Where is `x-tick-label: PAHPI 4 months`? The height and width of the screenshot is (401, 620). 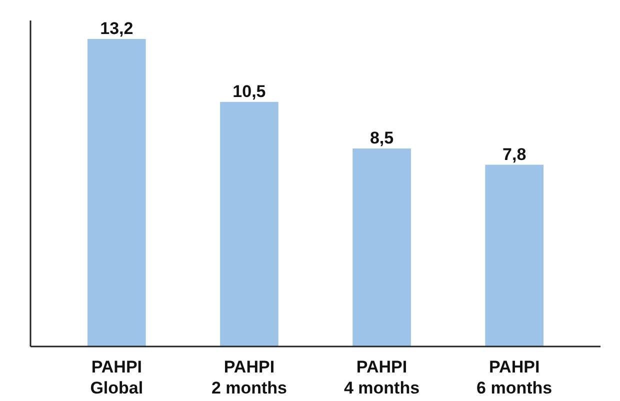
x-tick-label: PAHPI 4 months is located at coordinates (382, 378).